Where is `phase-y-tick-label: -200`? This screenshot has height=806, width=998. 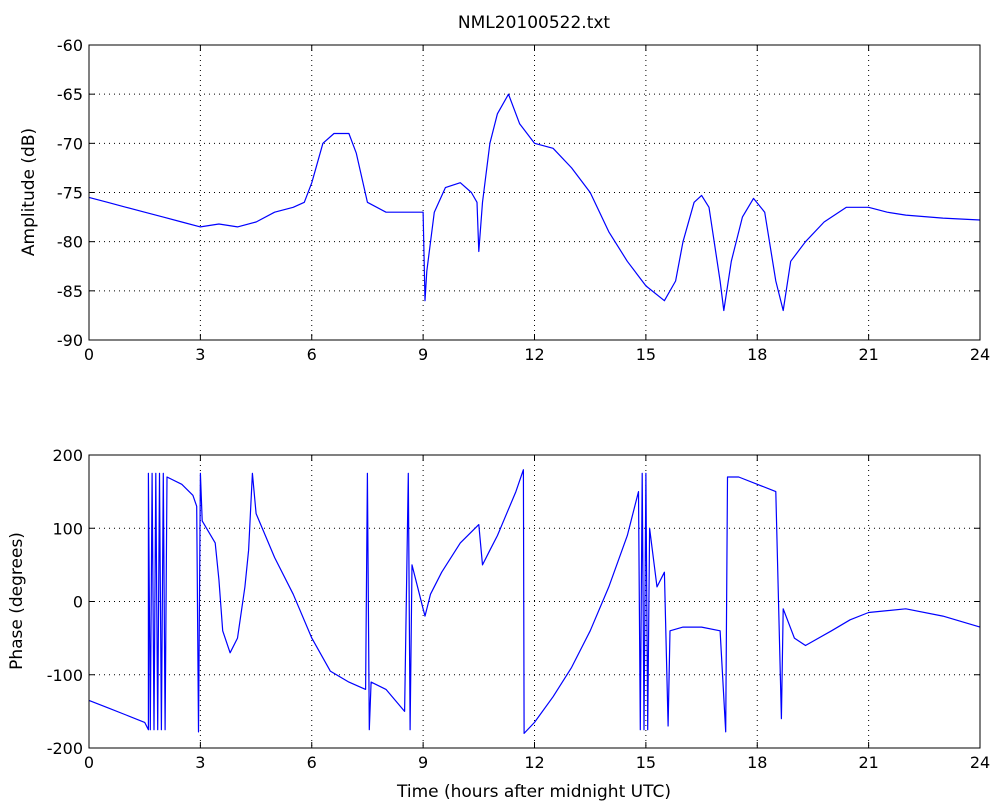
phase-y-tick-label: -200 is located at coordinates (65, 748).